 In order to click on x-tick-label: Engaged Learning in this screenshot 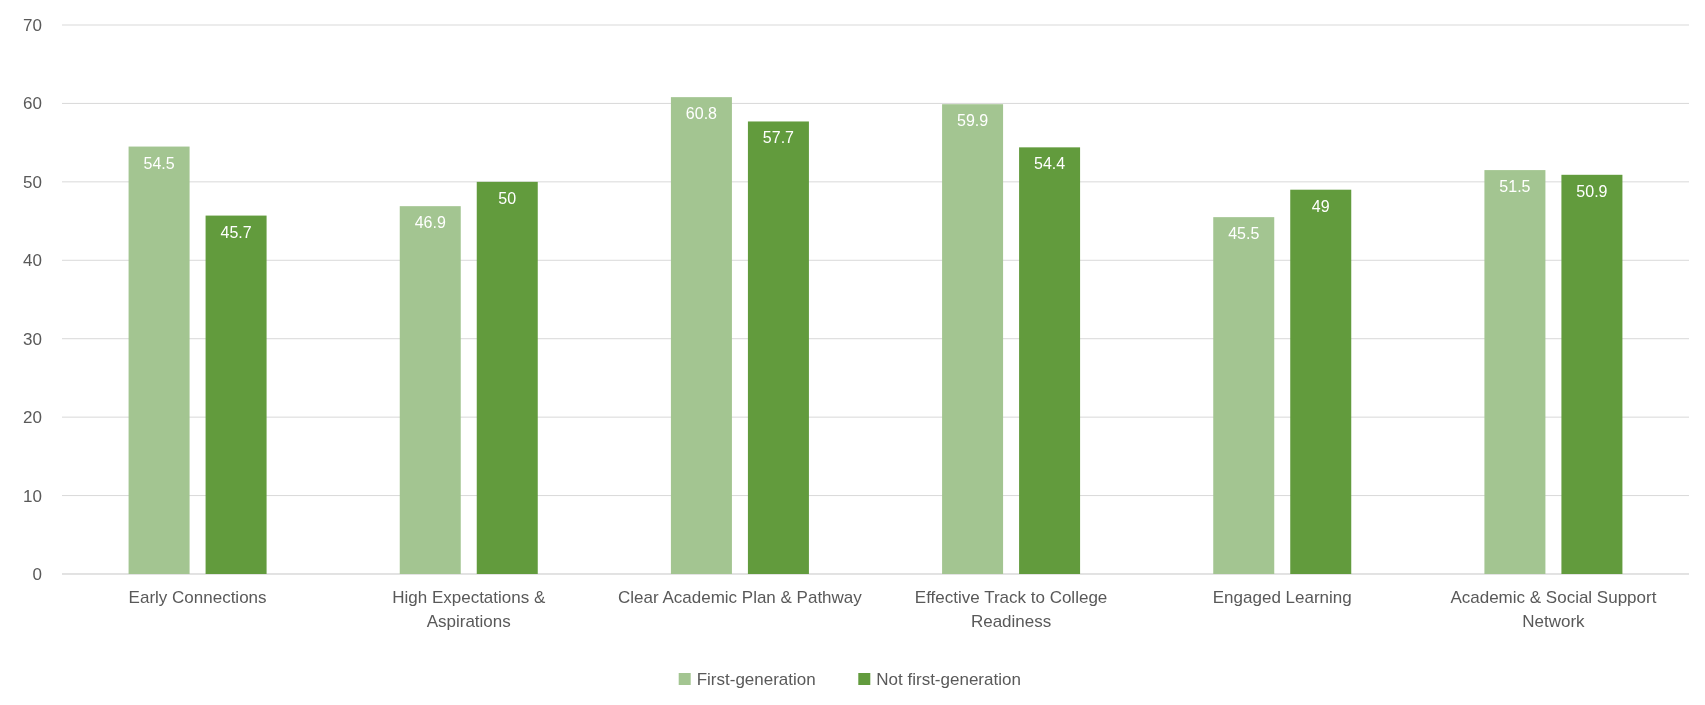, I will do `click(1282, 597)`.